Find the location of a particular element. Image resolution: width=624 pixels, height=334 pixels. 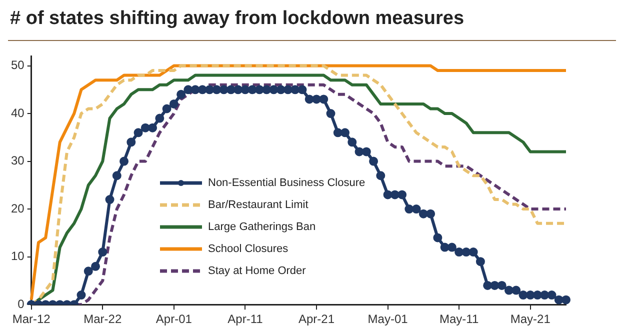

y-tick-label: 20 is located at coordinates (17, 208).